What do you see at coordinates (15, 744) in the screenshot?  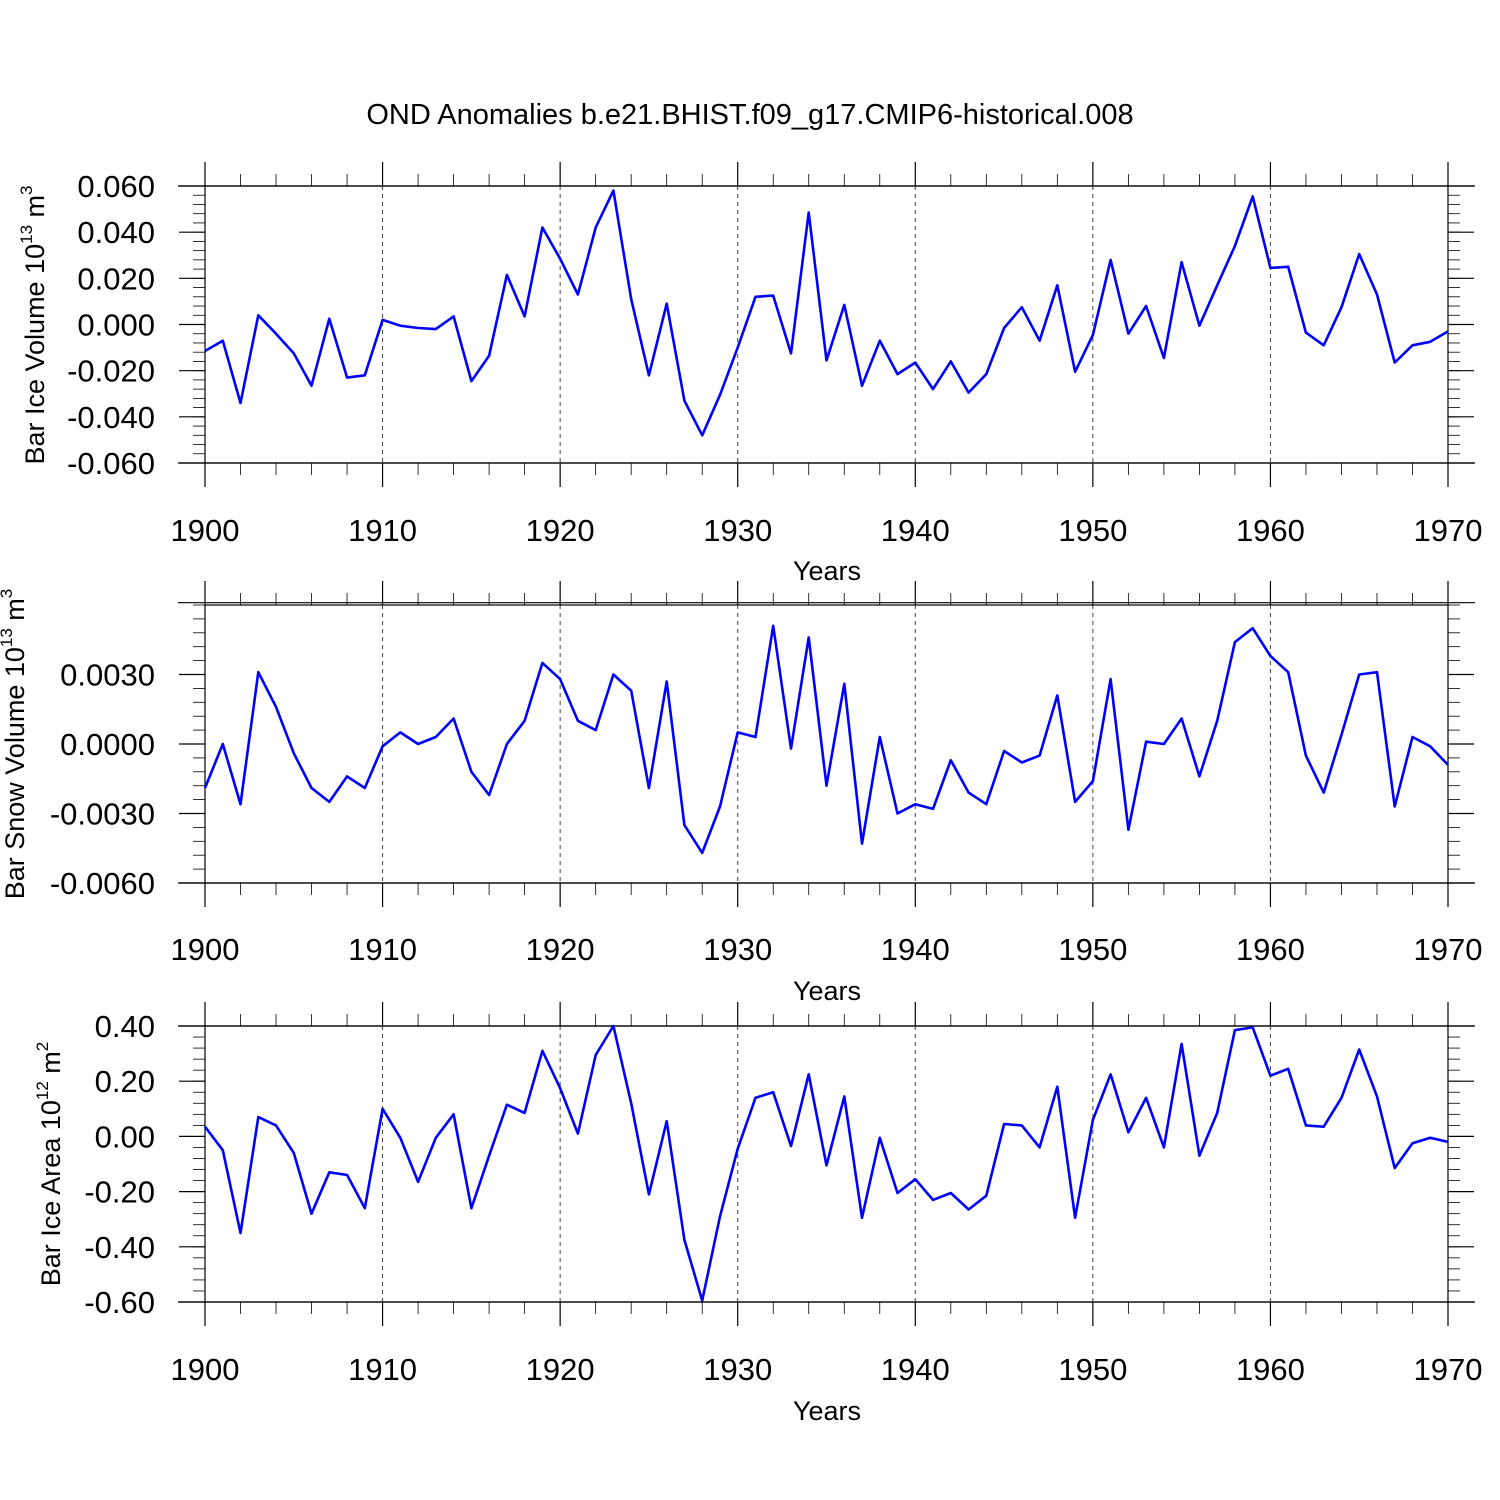 I see `y-axis-label: Bar Snow Volume 1013 m3` at bounding box center [15, 744].